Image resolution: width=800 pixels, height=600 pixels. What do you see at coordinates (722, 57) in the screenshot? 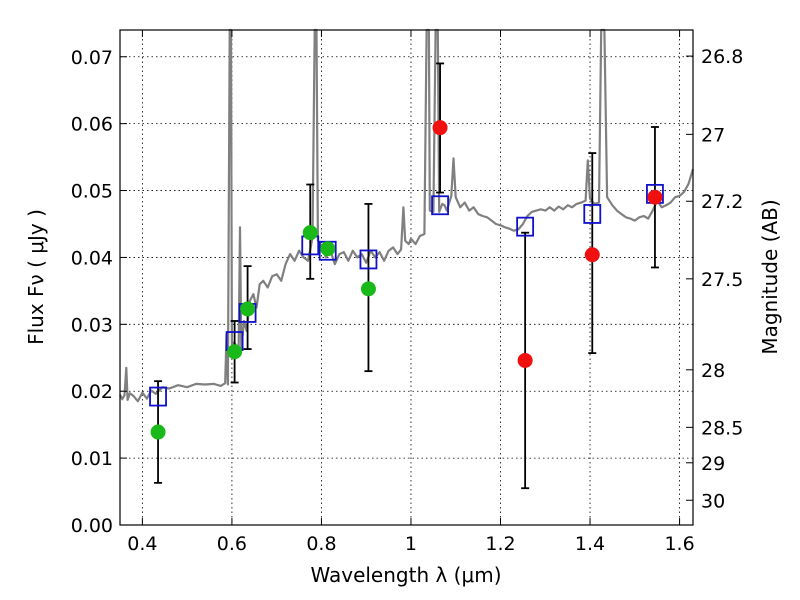
I see `mag-tick-label: 26.8` at bounding box center [722, 57].